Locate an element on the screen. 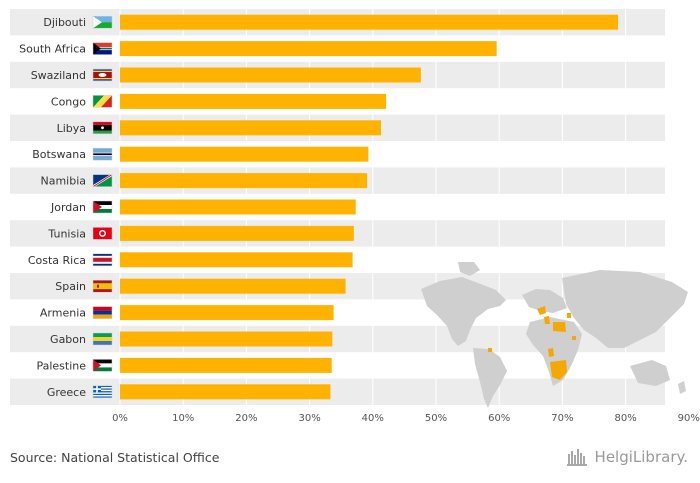 The width and height of the screenshot is (700, 483). tunisia-flag-icon is located at coordinates (102, 233).